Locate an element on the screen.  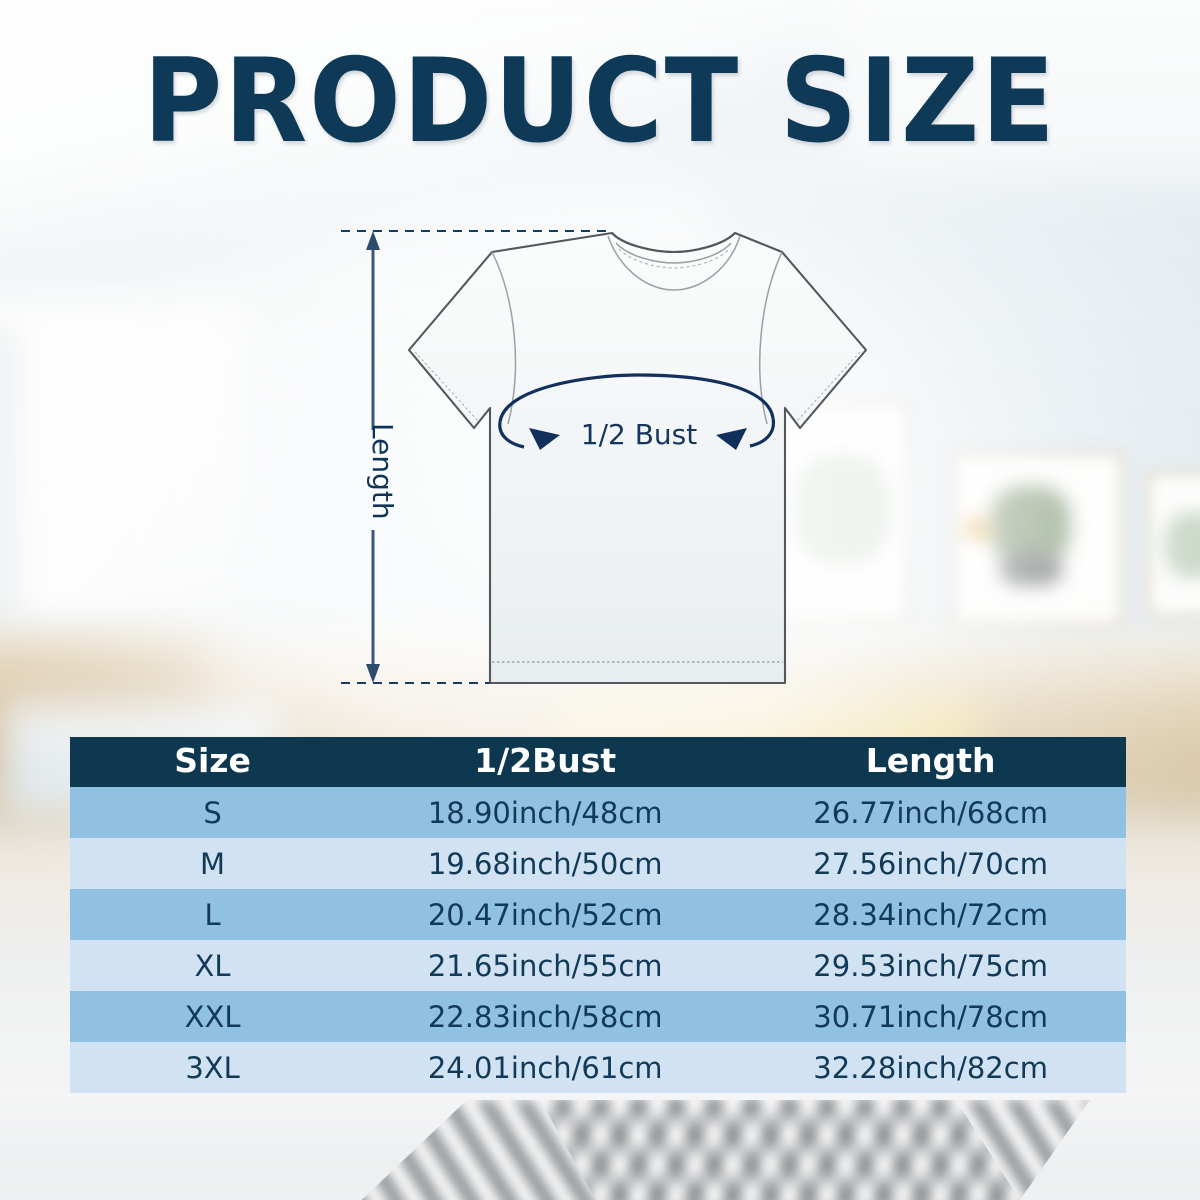
table-row: XL 21.65inch/55cm 29.53inch/75cm is located at coordinates (598, 965).